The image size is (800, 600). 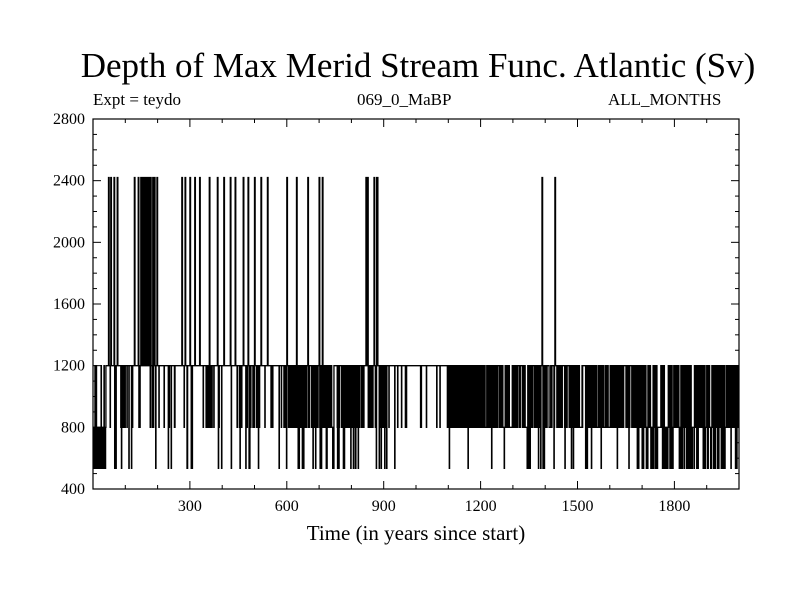 I want to click on x-tick-label: 300, so click(x=190, y=506).